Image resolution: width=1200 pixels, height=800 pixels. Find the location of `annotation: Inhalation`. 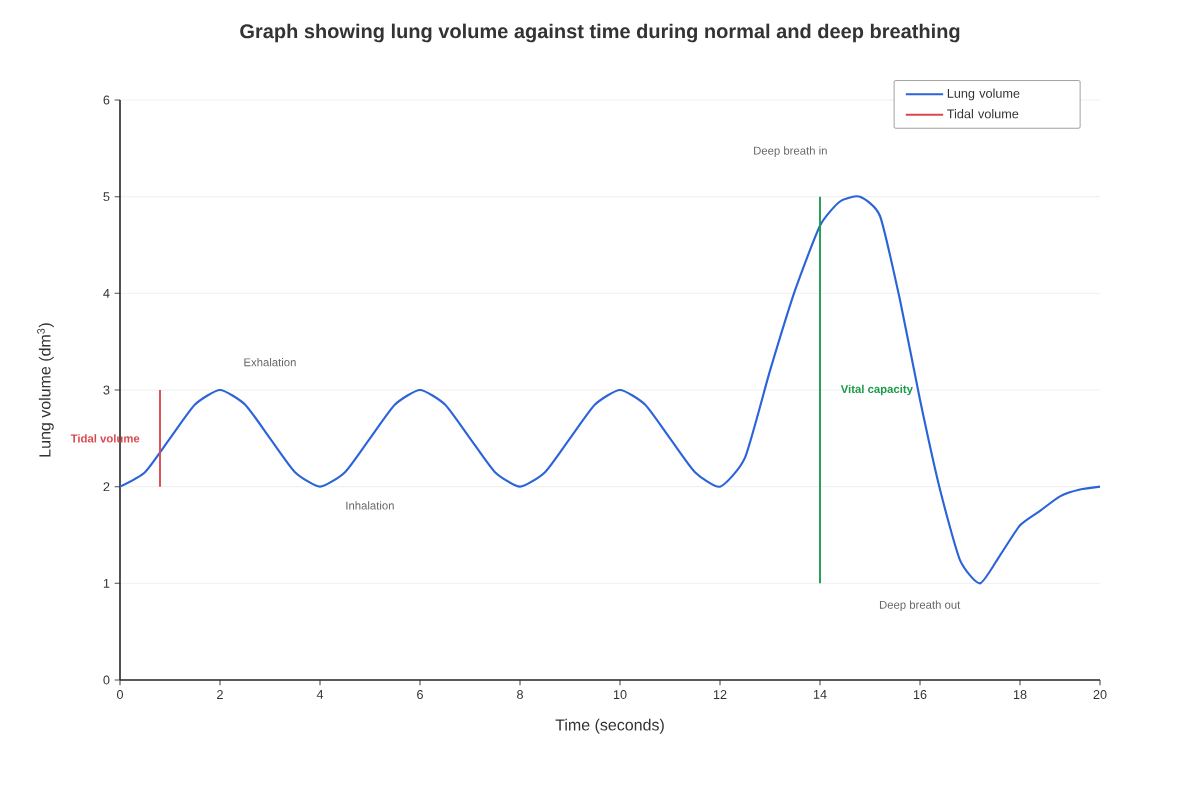

annotation: Inhalation is located at coordinates (370, 505).